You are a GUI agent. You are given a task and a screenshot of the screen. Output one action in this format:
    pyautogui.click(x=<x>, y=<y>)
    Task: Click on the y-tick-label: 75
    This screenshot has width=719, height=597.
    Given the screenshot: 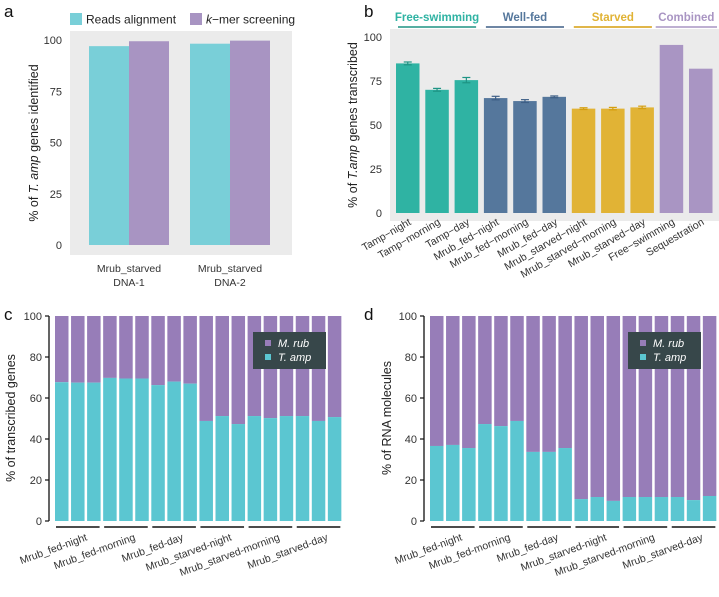 What is the action you would take?
    pyautogui.click(x=56, y=92)
    